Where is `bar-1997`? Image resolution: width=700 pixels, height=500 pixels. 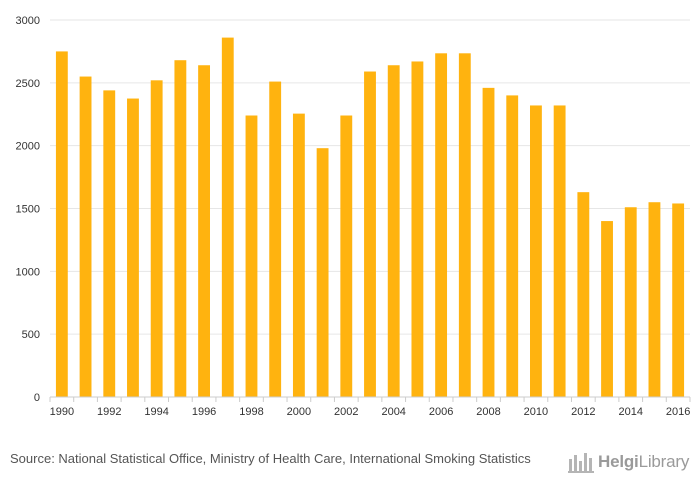
bar-1997 is located at coordinates (227, 217).